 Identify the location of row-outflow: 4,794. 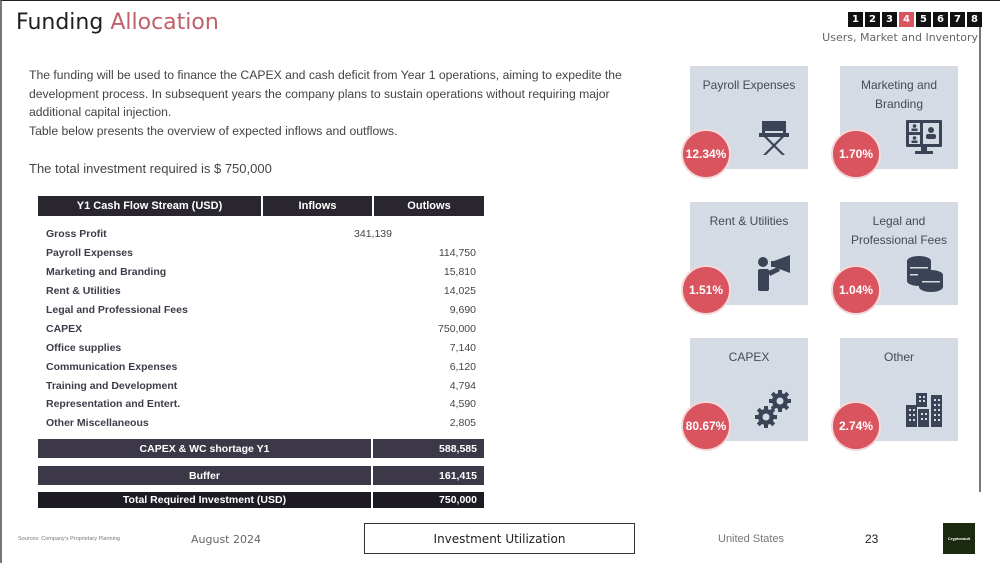
(462, 385).